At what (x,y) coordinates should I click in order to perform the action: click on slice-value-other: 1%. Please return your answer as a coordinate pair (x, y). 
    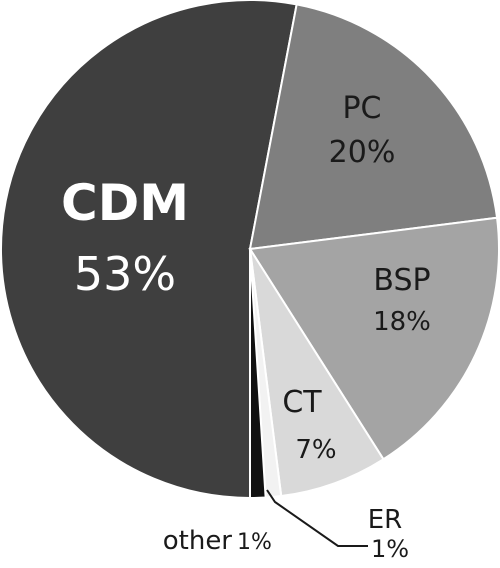
    Looking at the image, I should click on (254, 542).